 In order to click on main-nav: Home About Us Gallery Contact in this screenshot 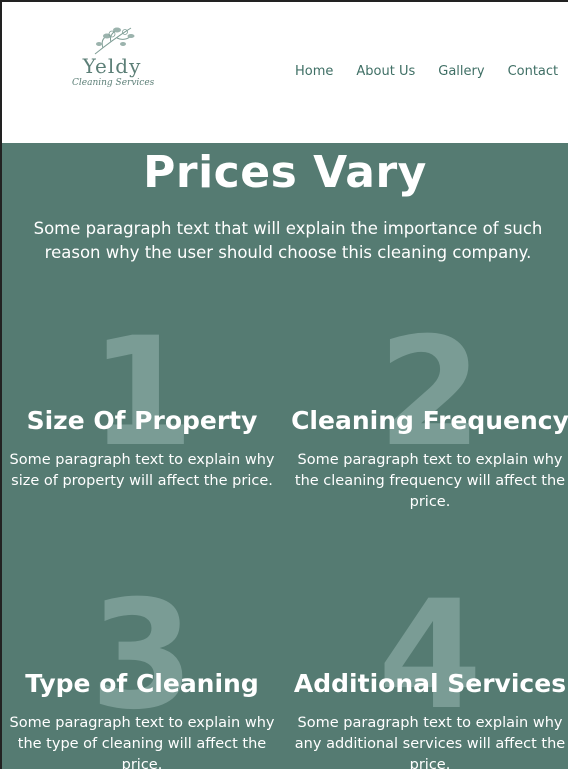, I will do `click(431, 71)`.